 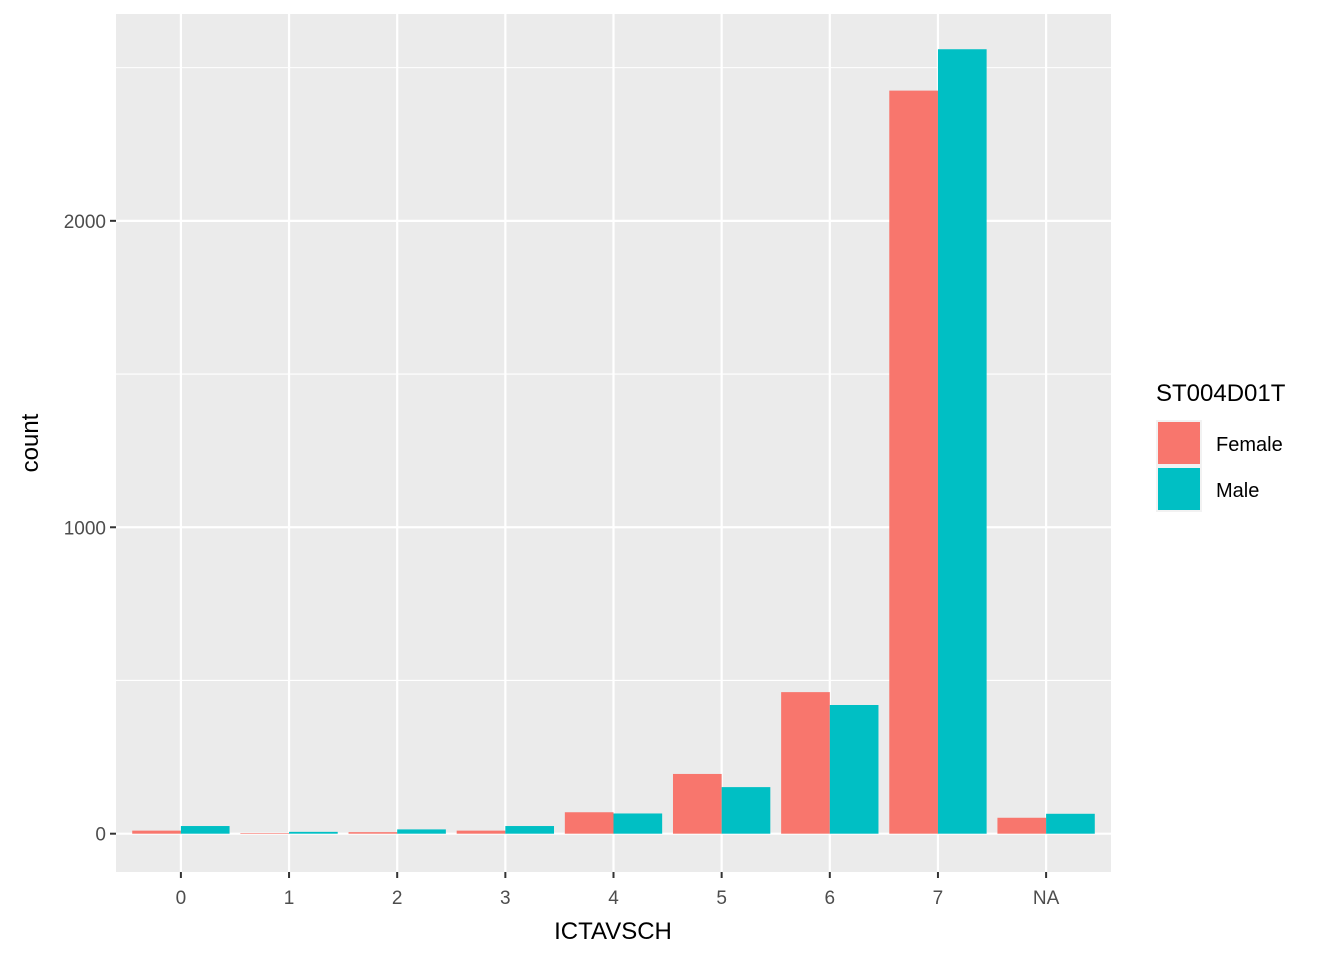 What do you see at coordinates (613, 931) in the screenshot?
I see `x-axis-title: ICTAVSCH` at bounding box center [613, 931].